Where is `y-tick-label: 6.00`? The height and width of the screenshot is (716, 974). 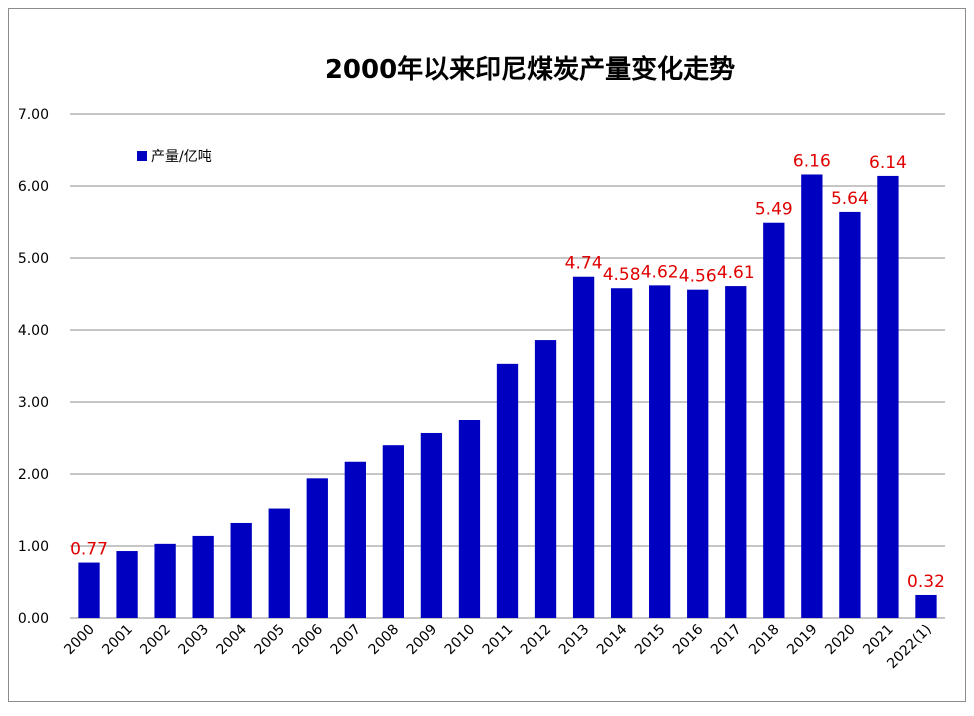
y-tick-label: 6.00 is located at coordinates (33, 187).